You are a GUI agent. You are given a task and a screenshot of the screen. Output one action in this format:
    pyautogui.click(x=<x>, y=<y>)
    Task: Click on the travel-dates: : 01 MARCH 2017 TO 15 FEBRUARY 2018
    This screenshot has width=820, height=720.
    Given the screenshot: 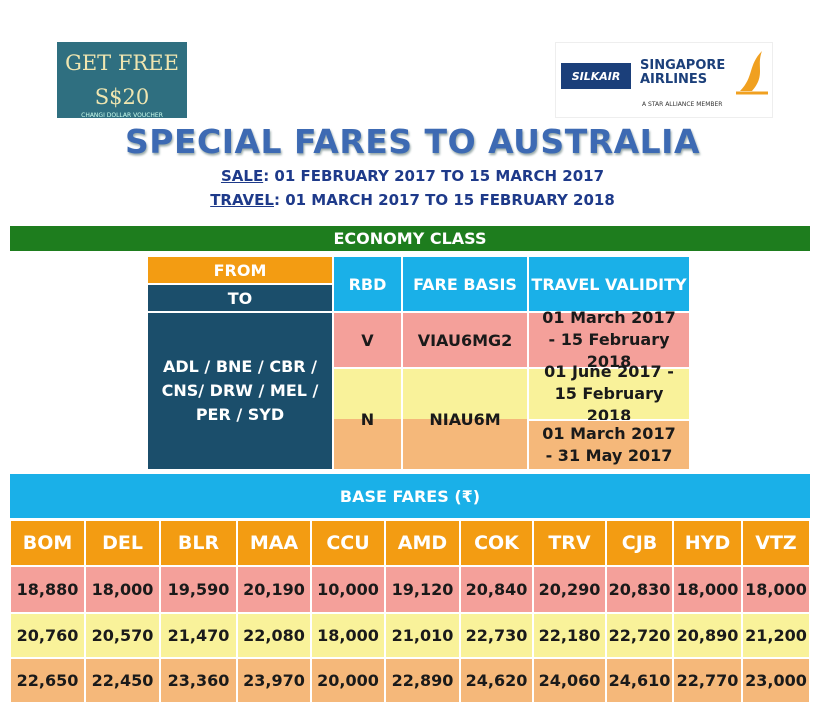 What is the action you would take?
    pyautogui.click(x=444, y=200)
    